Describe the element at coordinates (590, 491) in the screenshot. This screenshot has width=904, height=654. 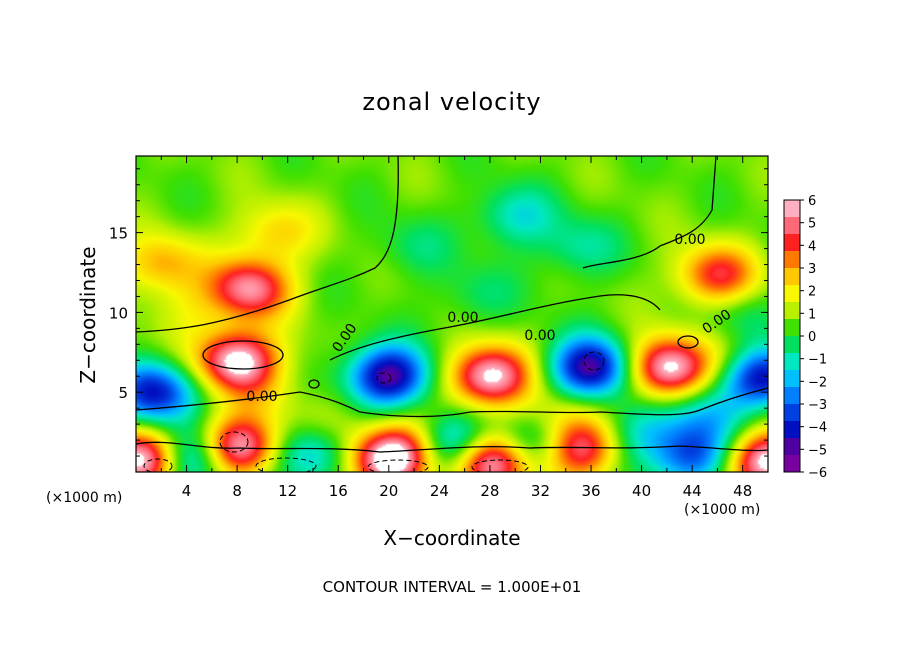
I see `x-tick-label: 36` at that location.